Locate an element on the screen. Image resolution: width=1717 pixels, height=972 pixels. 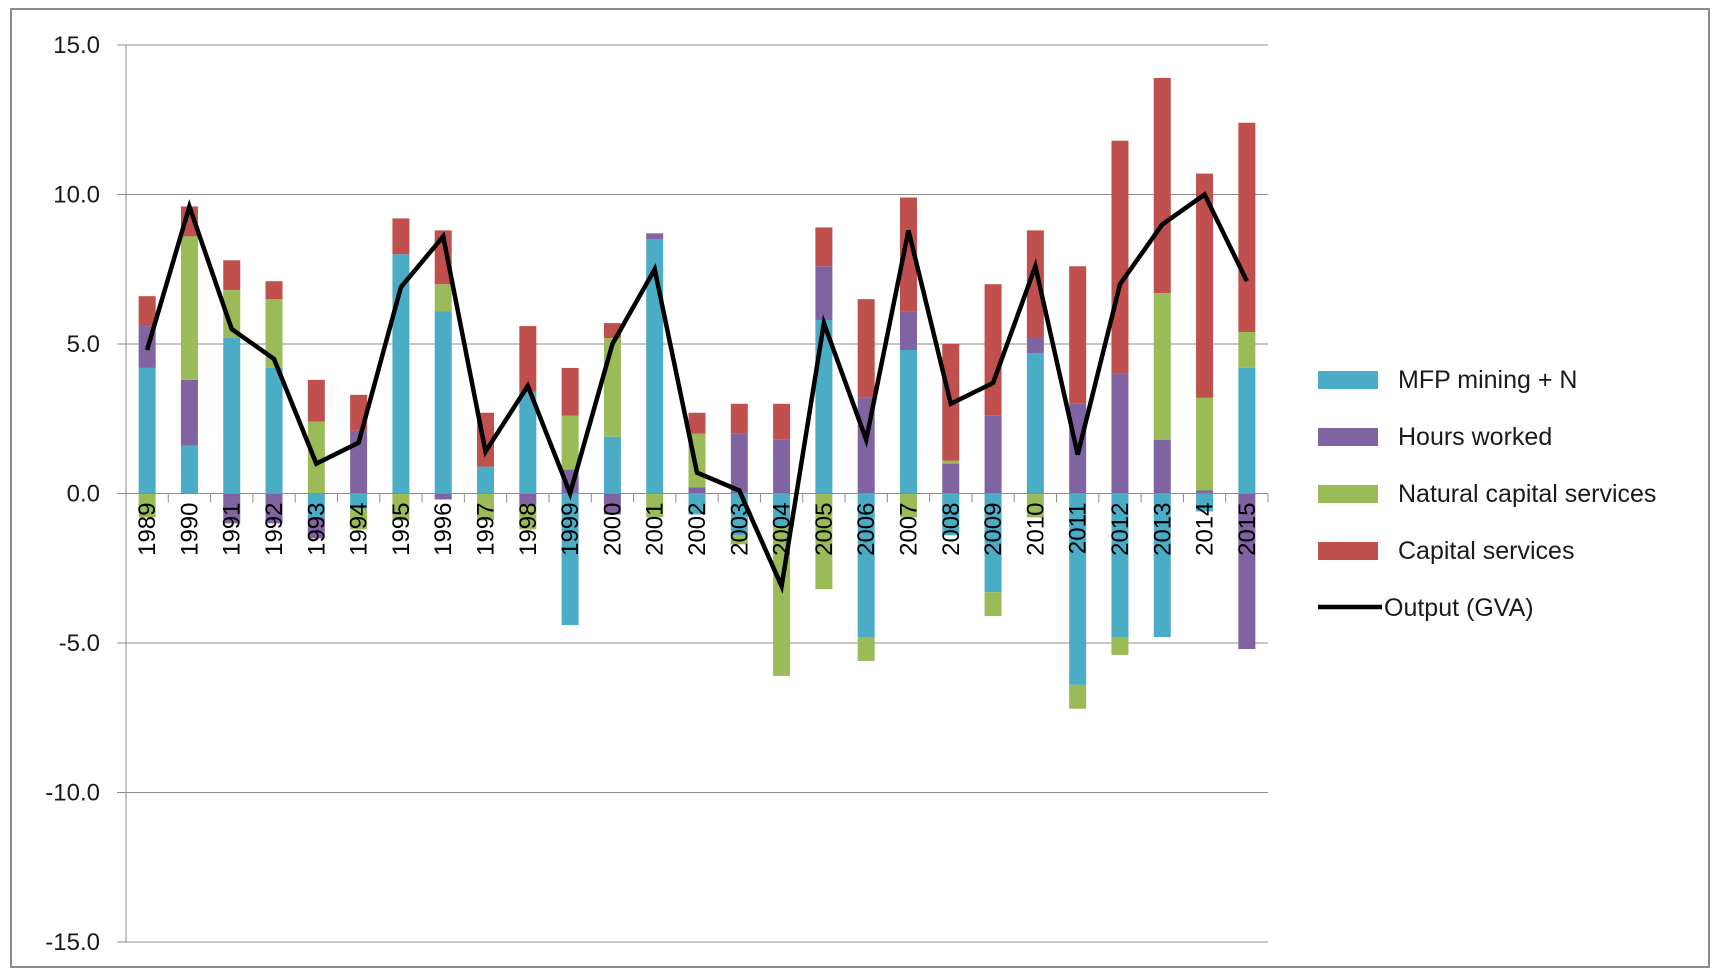
category-label: 2014 is located at coordinates (1205, 529).